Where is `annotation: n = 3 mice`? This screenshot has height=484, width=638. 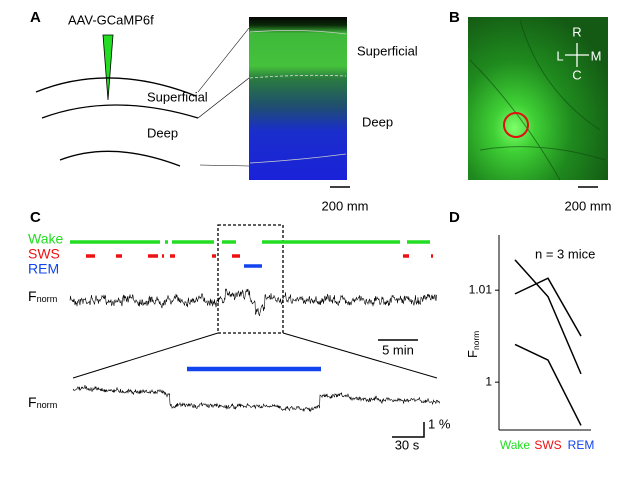
annotation: n = 3 mice is located at coordinates (565, 253).